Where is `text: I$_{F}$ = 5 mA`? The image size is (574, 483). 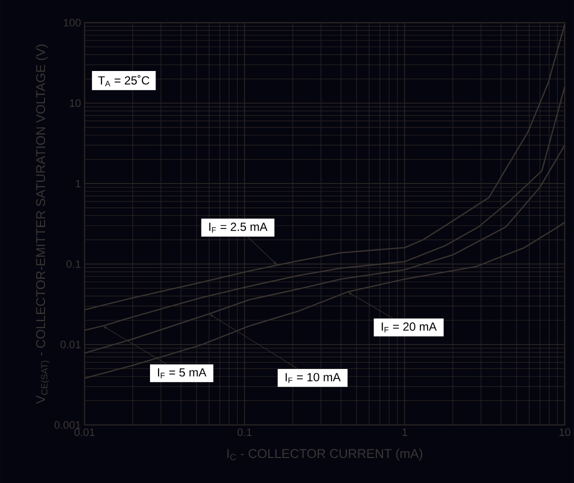
text: I$_{F}$ = 5 mA is located at coordinates (182, 373).